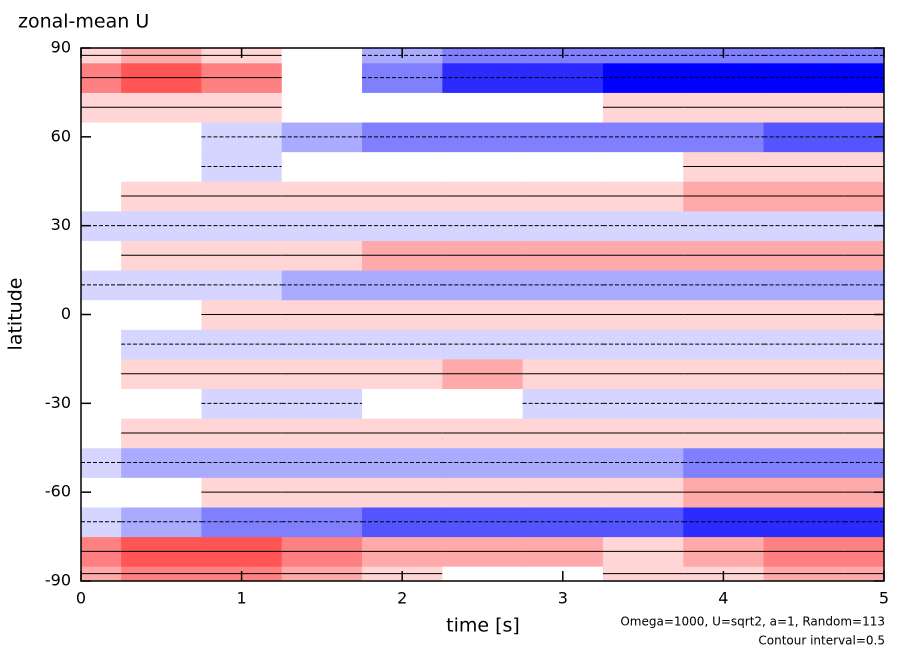  What do you see at coordinates (16, 314) in the screenshot?
I see `y-axis-label: latitude` at bounding box center [16, 314].